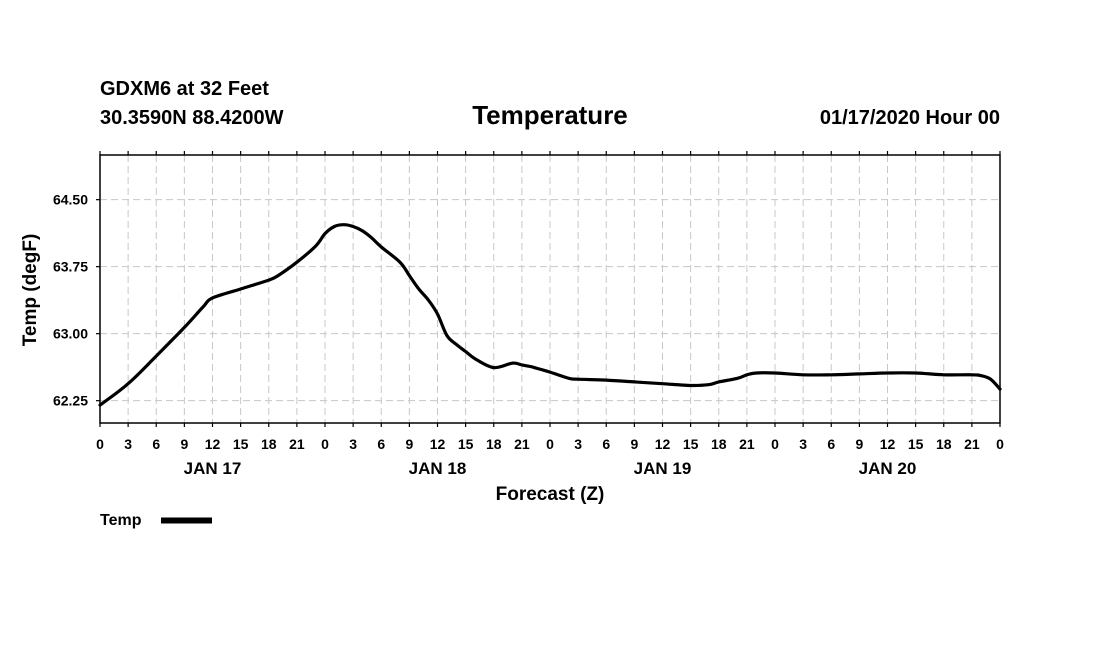  Describe the element at coordinates (121, 520) in the screenshot. I see `legend-label: Temp` at that location.